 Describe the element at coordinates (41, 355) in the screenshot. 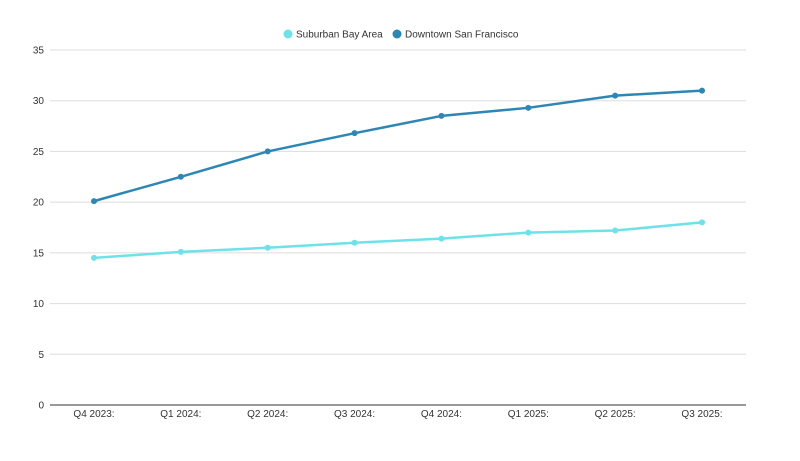

I see `y-tick-label: 5` at that location.